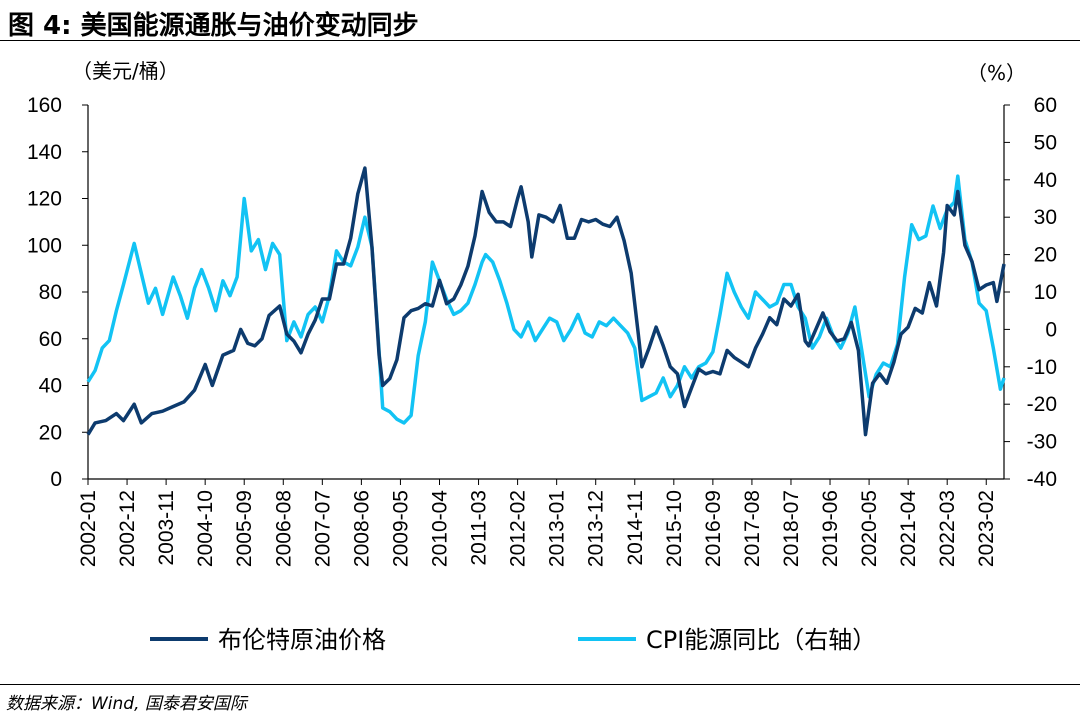 The image size is (1080, 716). Describe the element at coordinates (908, 528) in the screenshot. I see `x-tick-label: 2021-04` at that location.